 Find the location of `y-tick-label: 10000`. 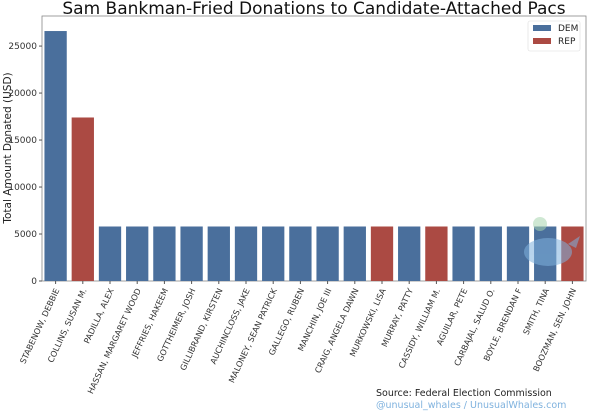

y-tick-label: 10000 is located at coordinates (22, 188).